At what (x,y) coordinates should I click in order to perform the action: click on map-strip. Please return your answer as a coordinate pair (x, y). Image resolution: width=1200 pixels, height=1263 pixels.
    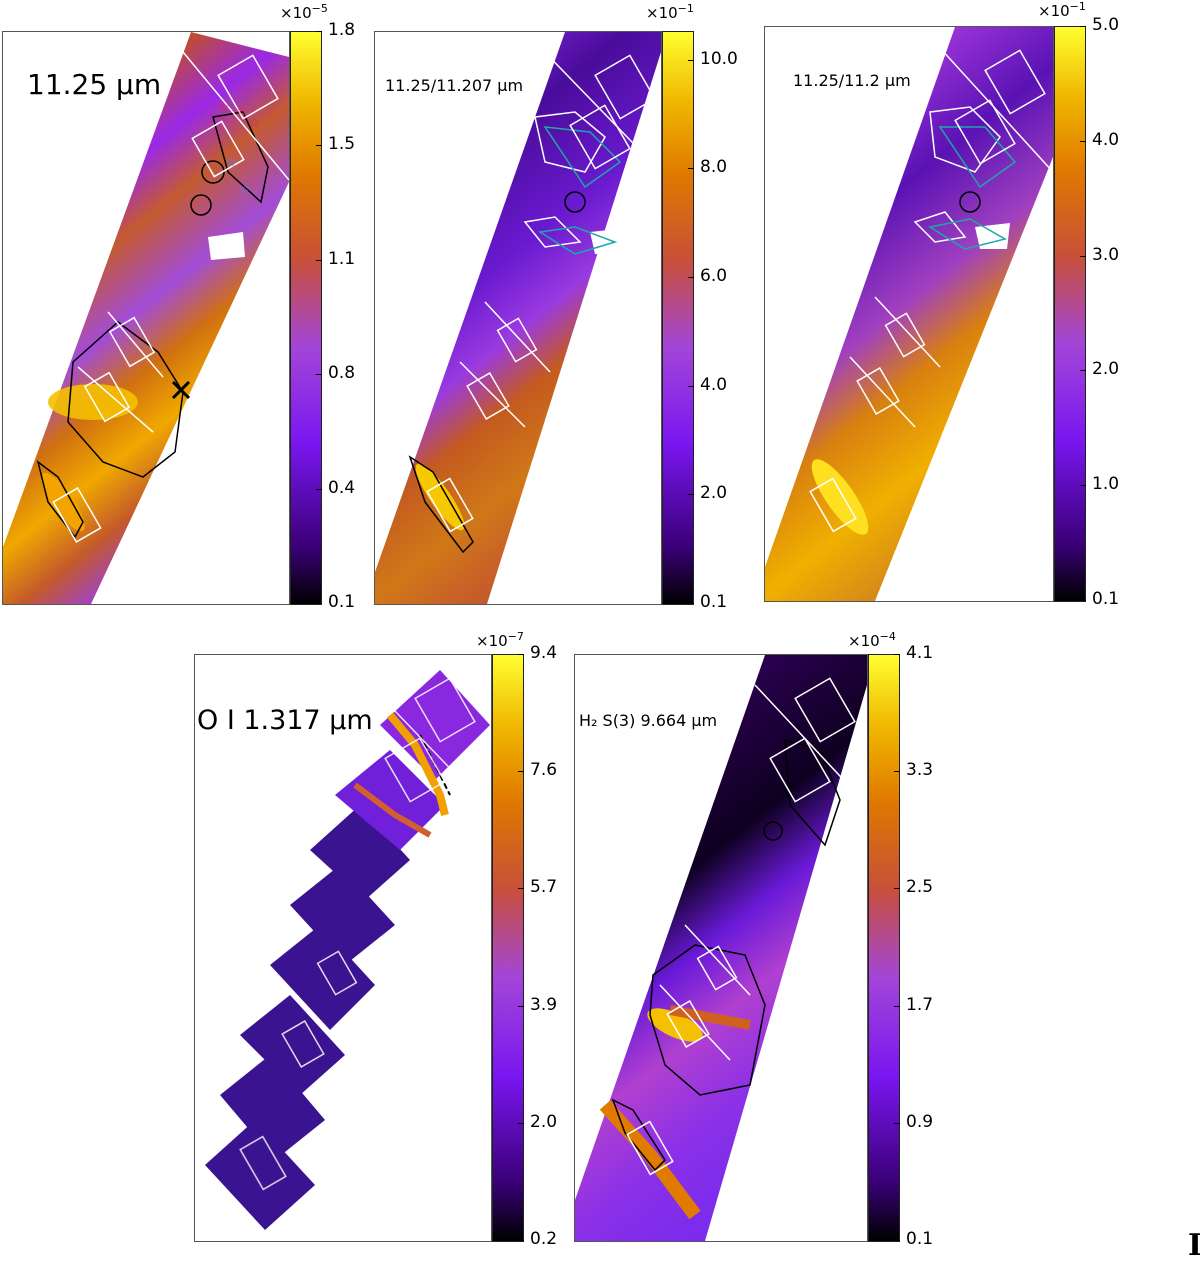
    Looking at the image, I should click on (909, 314).